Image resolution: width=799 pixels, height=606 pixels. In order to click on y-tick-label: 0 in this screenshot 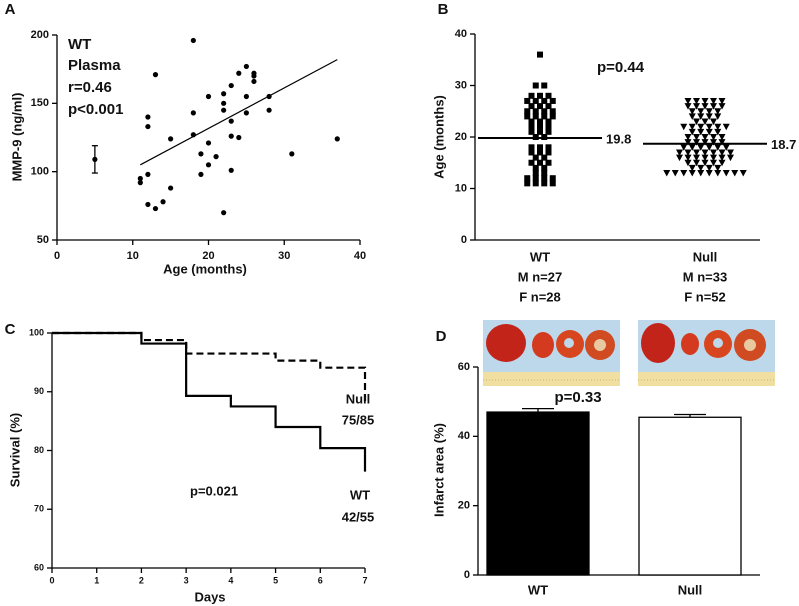, I will do `click(464, 240)`.